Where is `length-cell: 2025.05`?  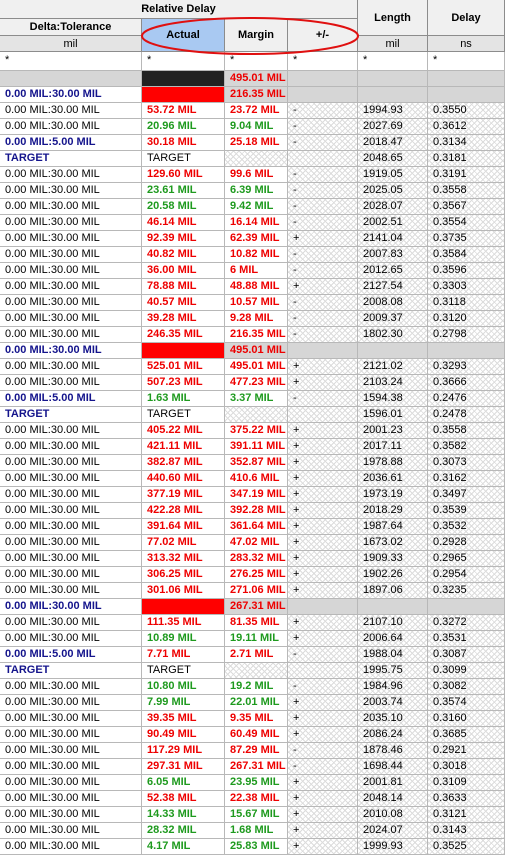
length-cell: 2025.05 is located at coordinates (393, 191).